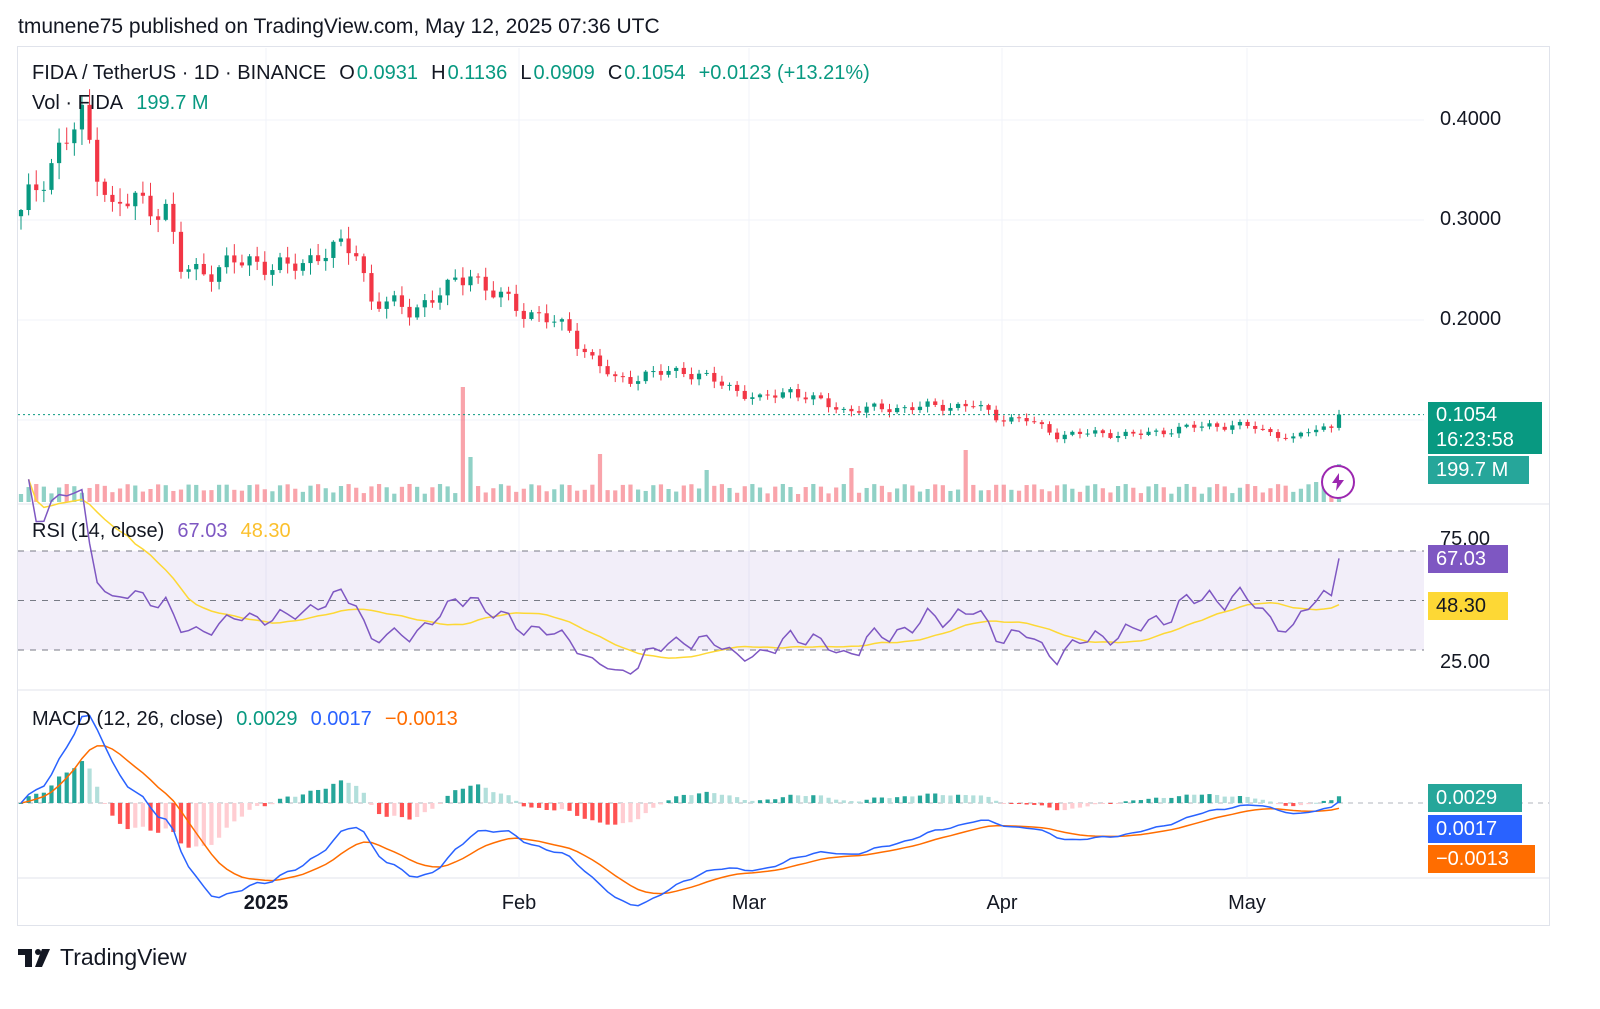 This screenshot has height=1009, width=1600. Describe the element at coordinates (749, 903) in the screenshot. I see `time-label-mar: Mar` at that location.